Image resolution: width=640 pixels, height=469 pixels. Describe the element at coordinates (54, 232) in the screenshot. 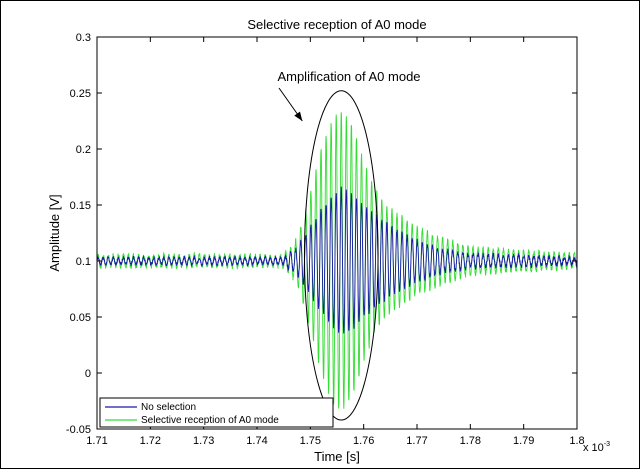

I see `y-axis-label: Amplitude [V]` at that location.